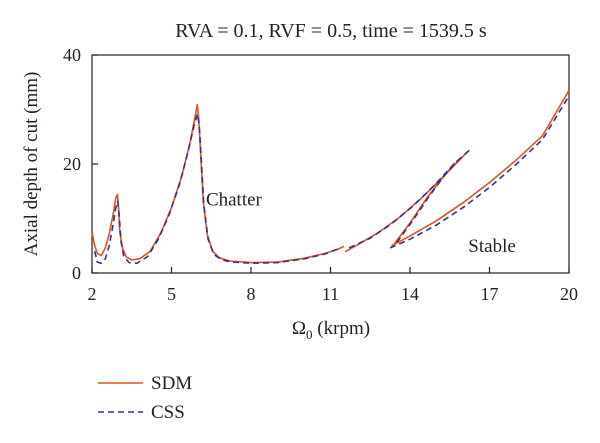  What do you see at coordinates (492, 246) in the screenshot?
I see `annotation-stable: Stable` at bounding box center [492, 246].